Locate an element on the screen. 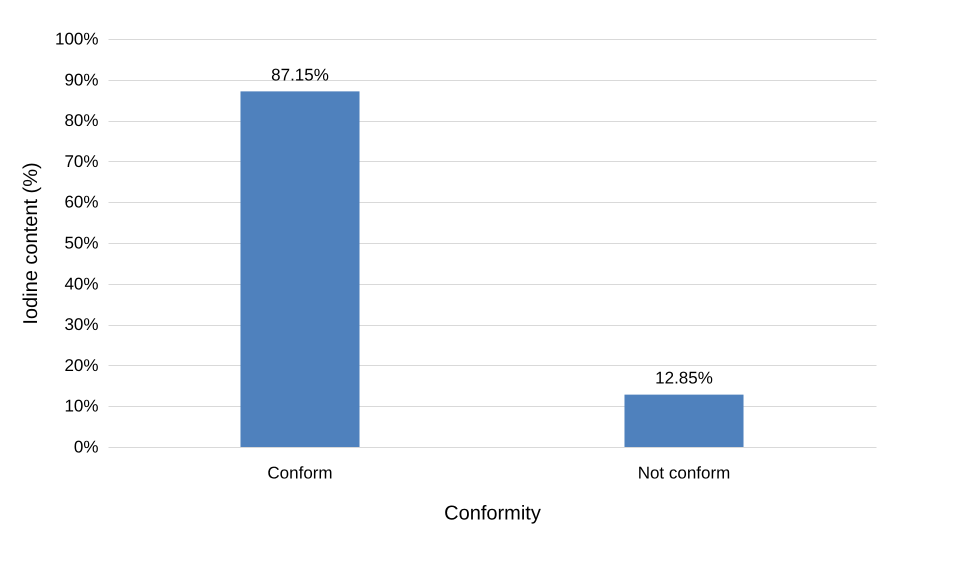 The width and height of the screenshot is (956, 579). y-tick-label: 70% is located at coordinates (81, 161).